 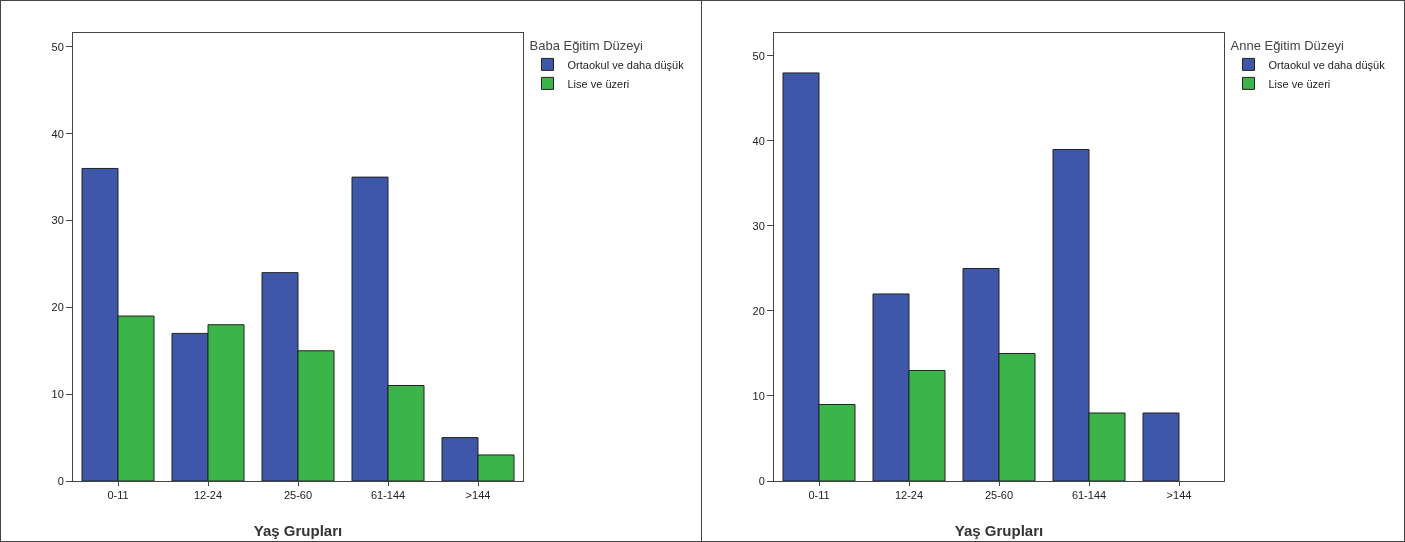 I want to click on bar, so click(x=1161, y=446).